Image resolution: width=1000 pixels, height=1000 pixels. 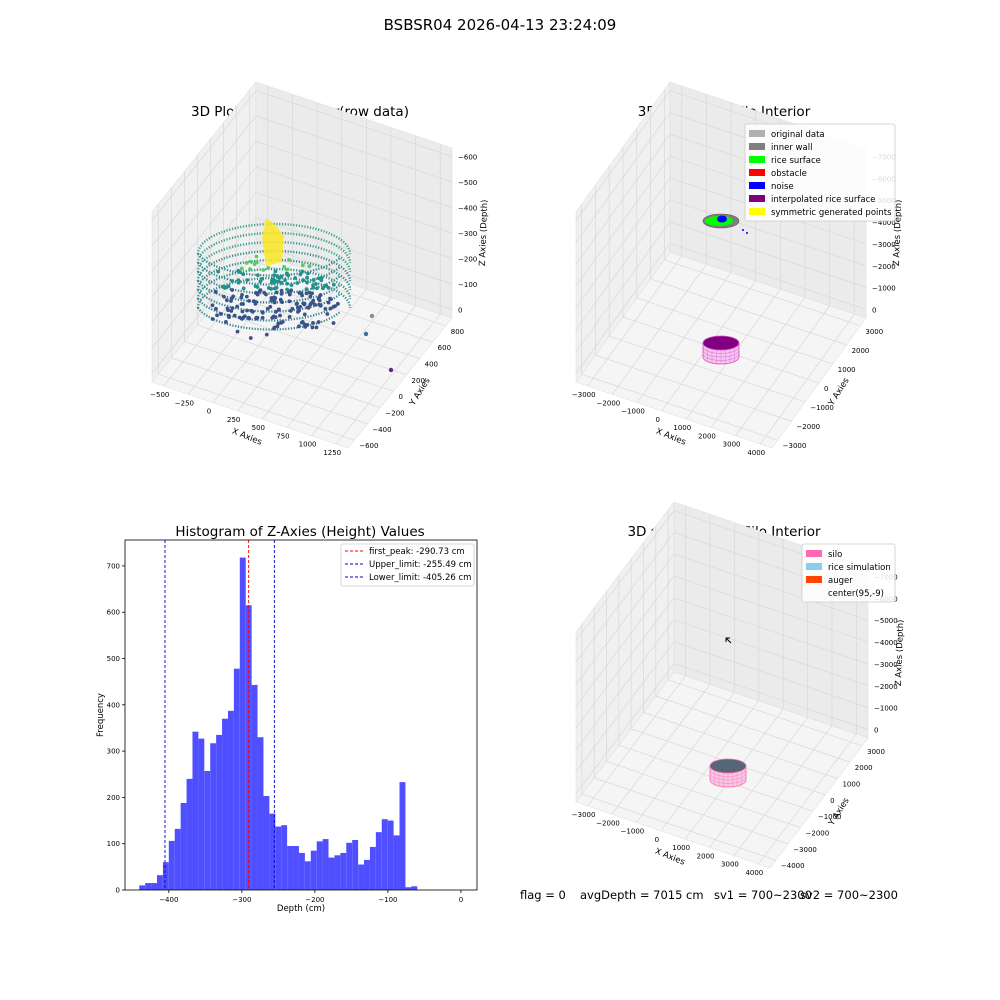 I want to click on p1-x-tick-label: 500, so click(x=258, y=428).